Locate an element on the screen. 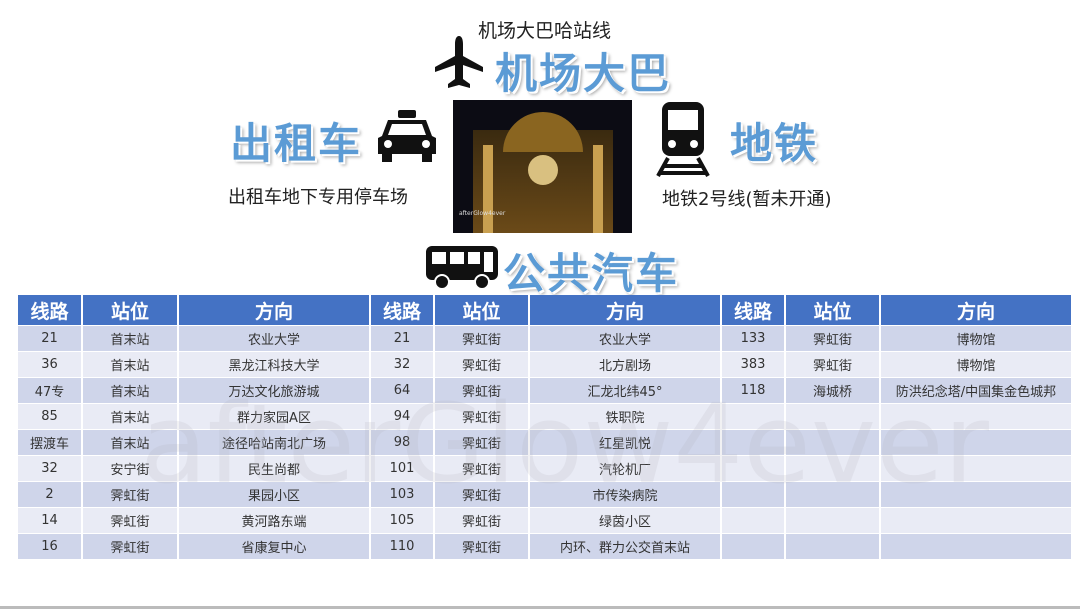  table-cell: 群力家园A区 is located at coordinates (274, 416).